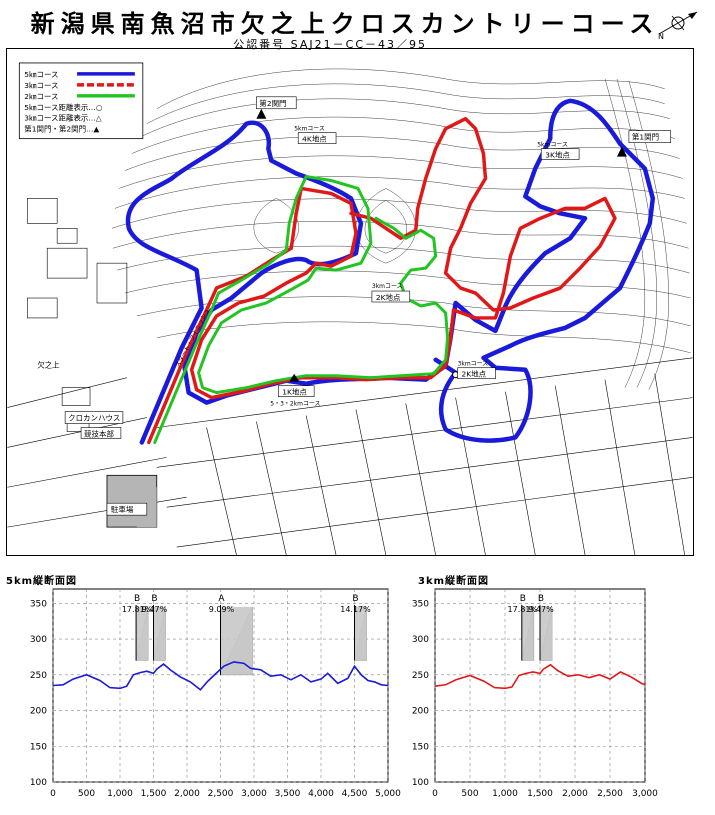 The width and height of the screenshot is (715, 815). I want to click on point1k-label: 1K地点, so click(294, 392).